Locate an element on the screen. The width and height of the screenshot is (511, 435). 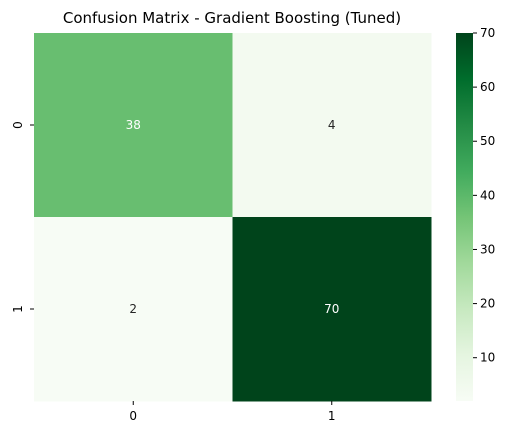
y-tick-label: 1 is located at coordinates (18, 309).